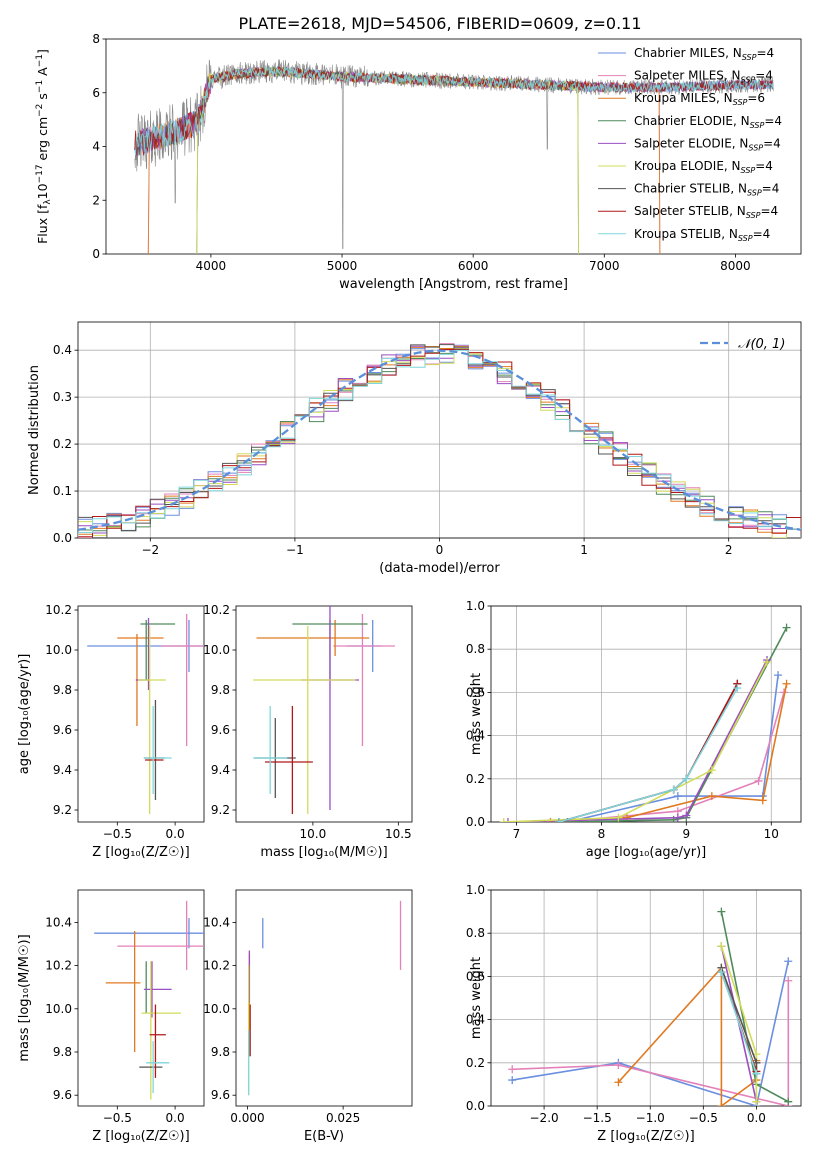  I want to click on massweight-vs-age-plot-area, so click(645, 722).